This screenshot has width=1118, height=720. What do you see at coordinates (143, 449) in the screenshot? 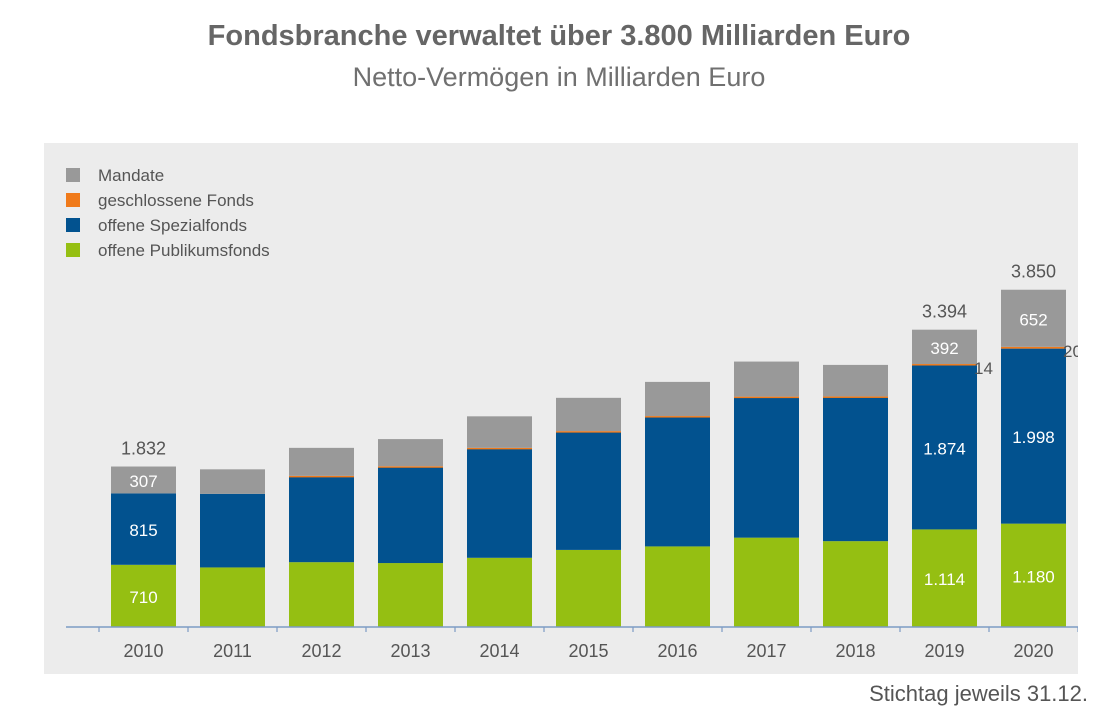
I see `total-label-2010: 1.832` at bounding box center [143, 449].